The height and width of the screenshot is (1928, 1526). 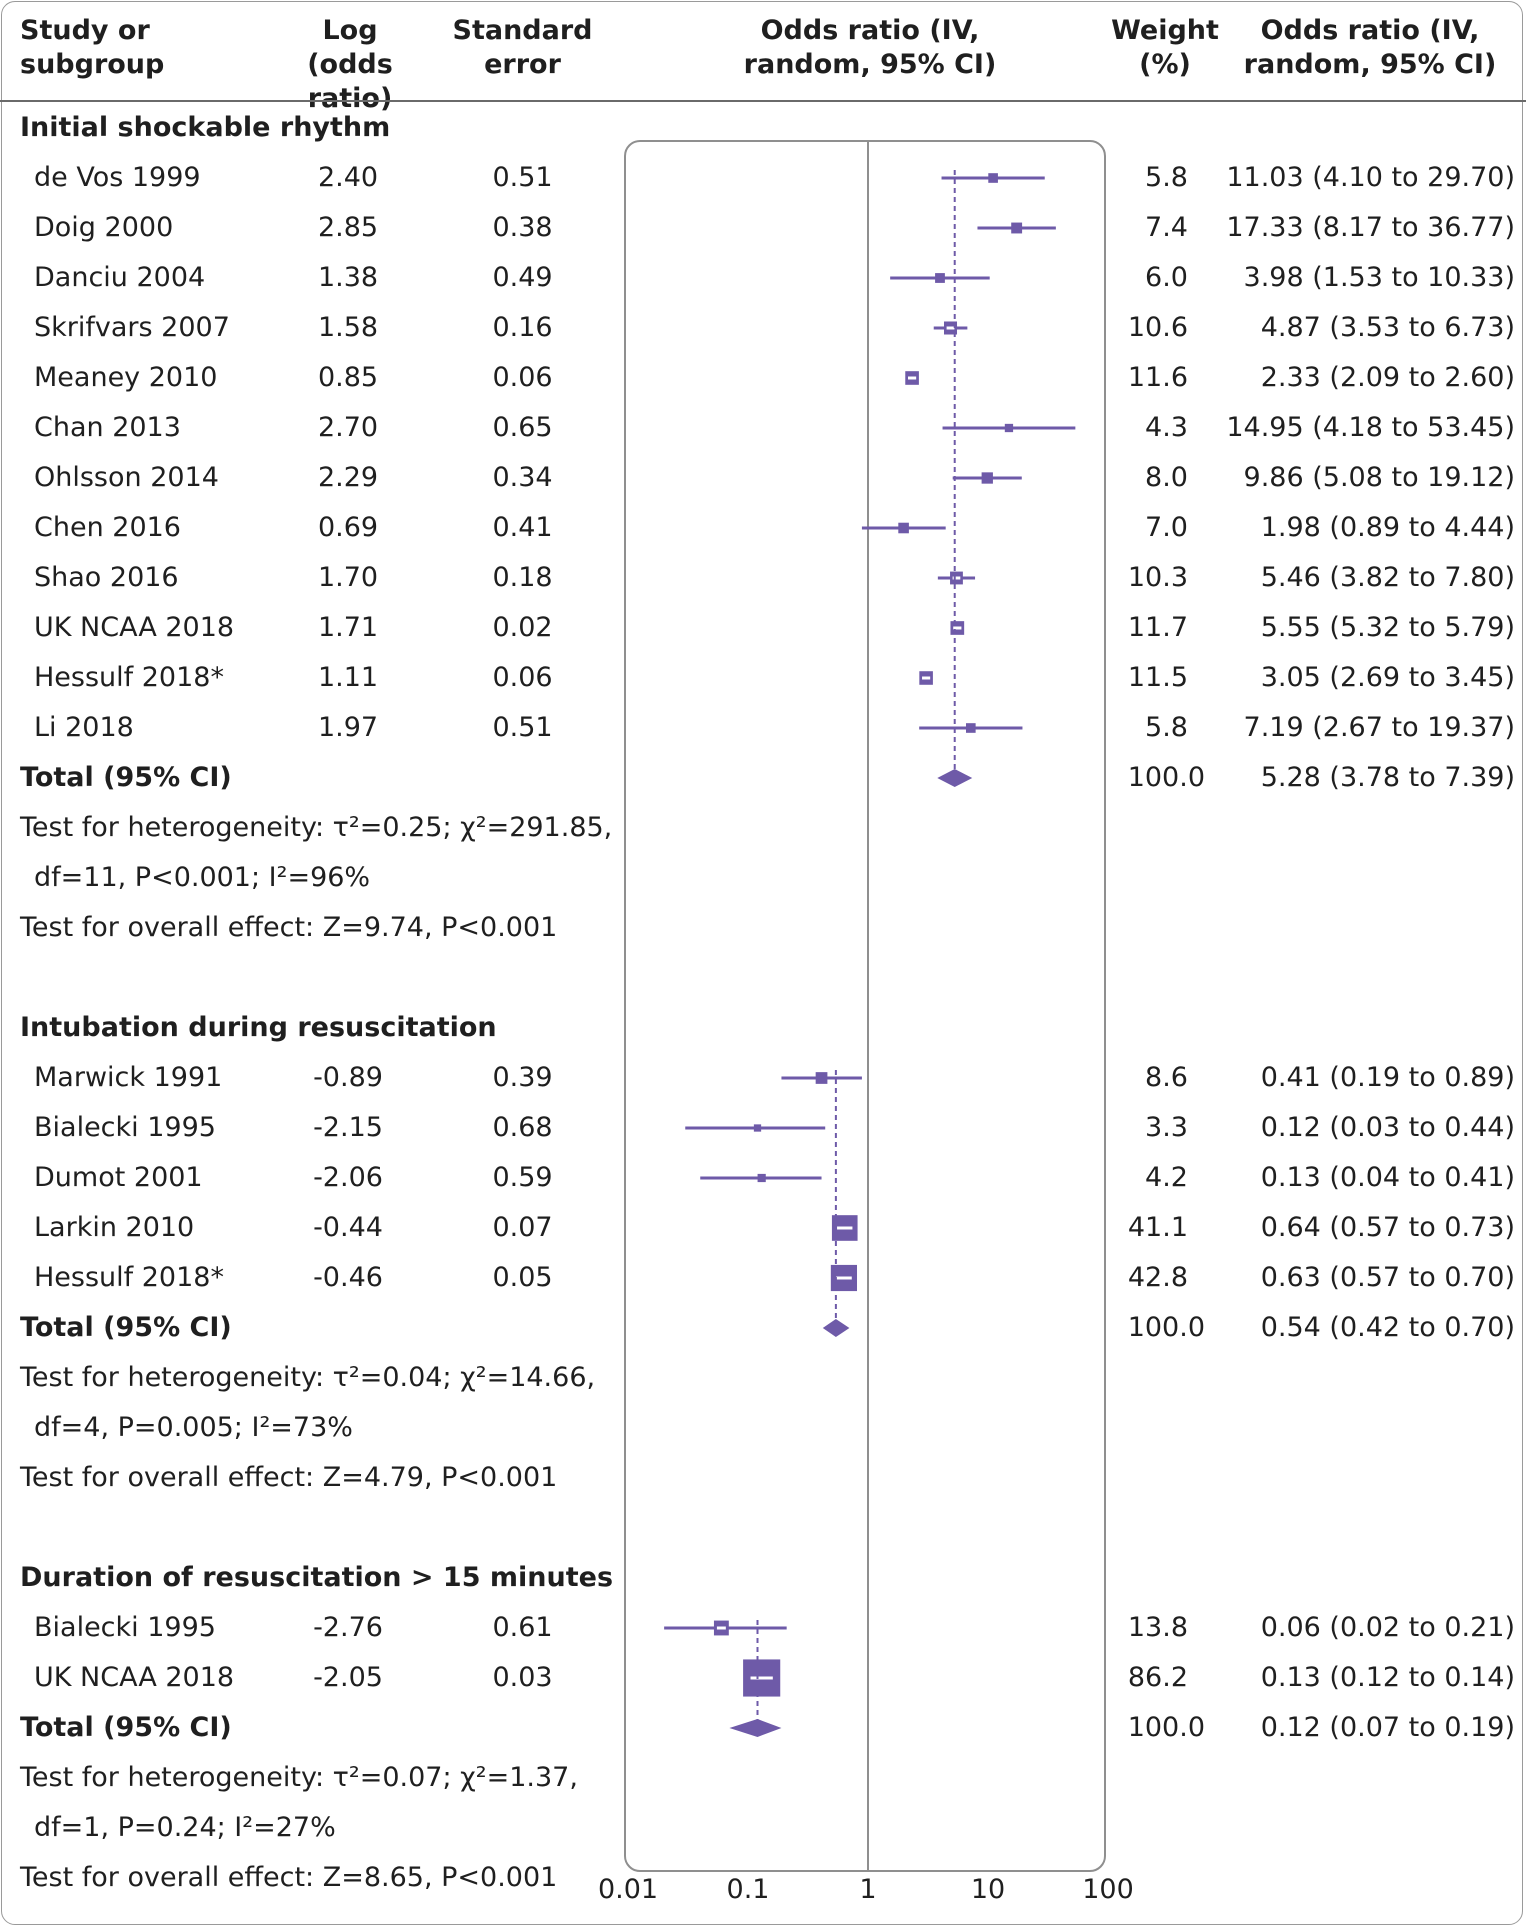 What do you see at coordinates (755, 1728) in the screenshot?
I see `pooled-diamond` at bounding box center [755, 1728].